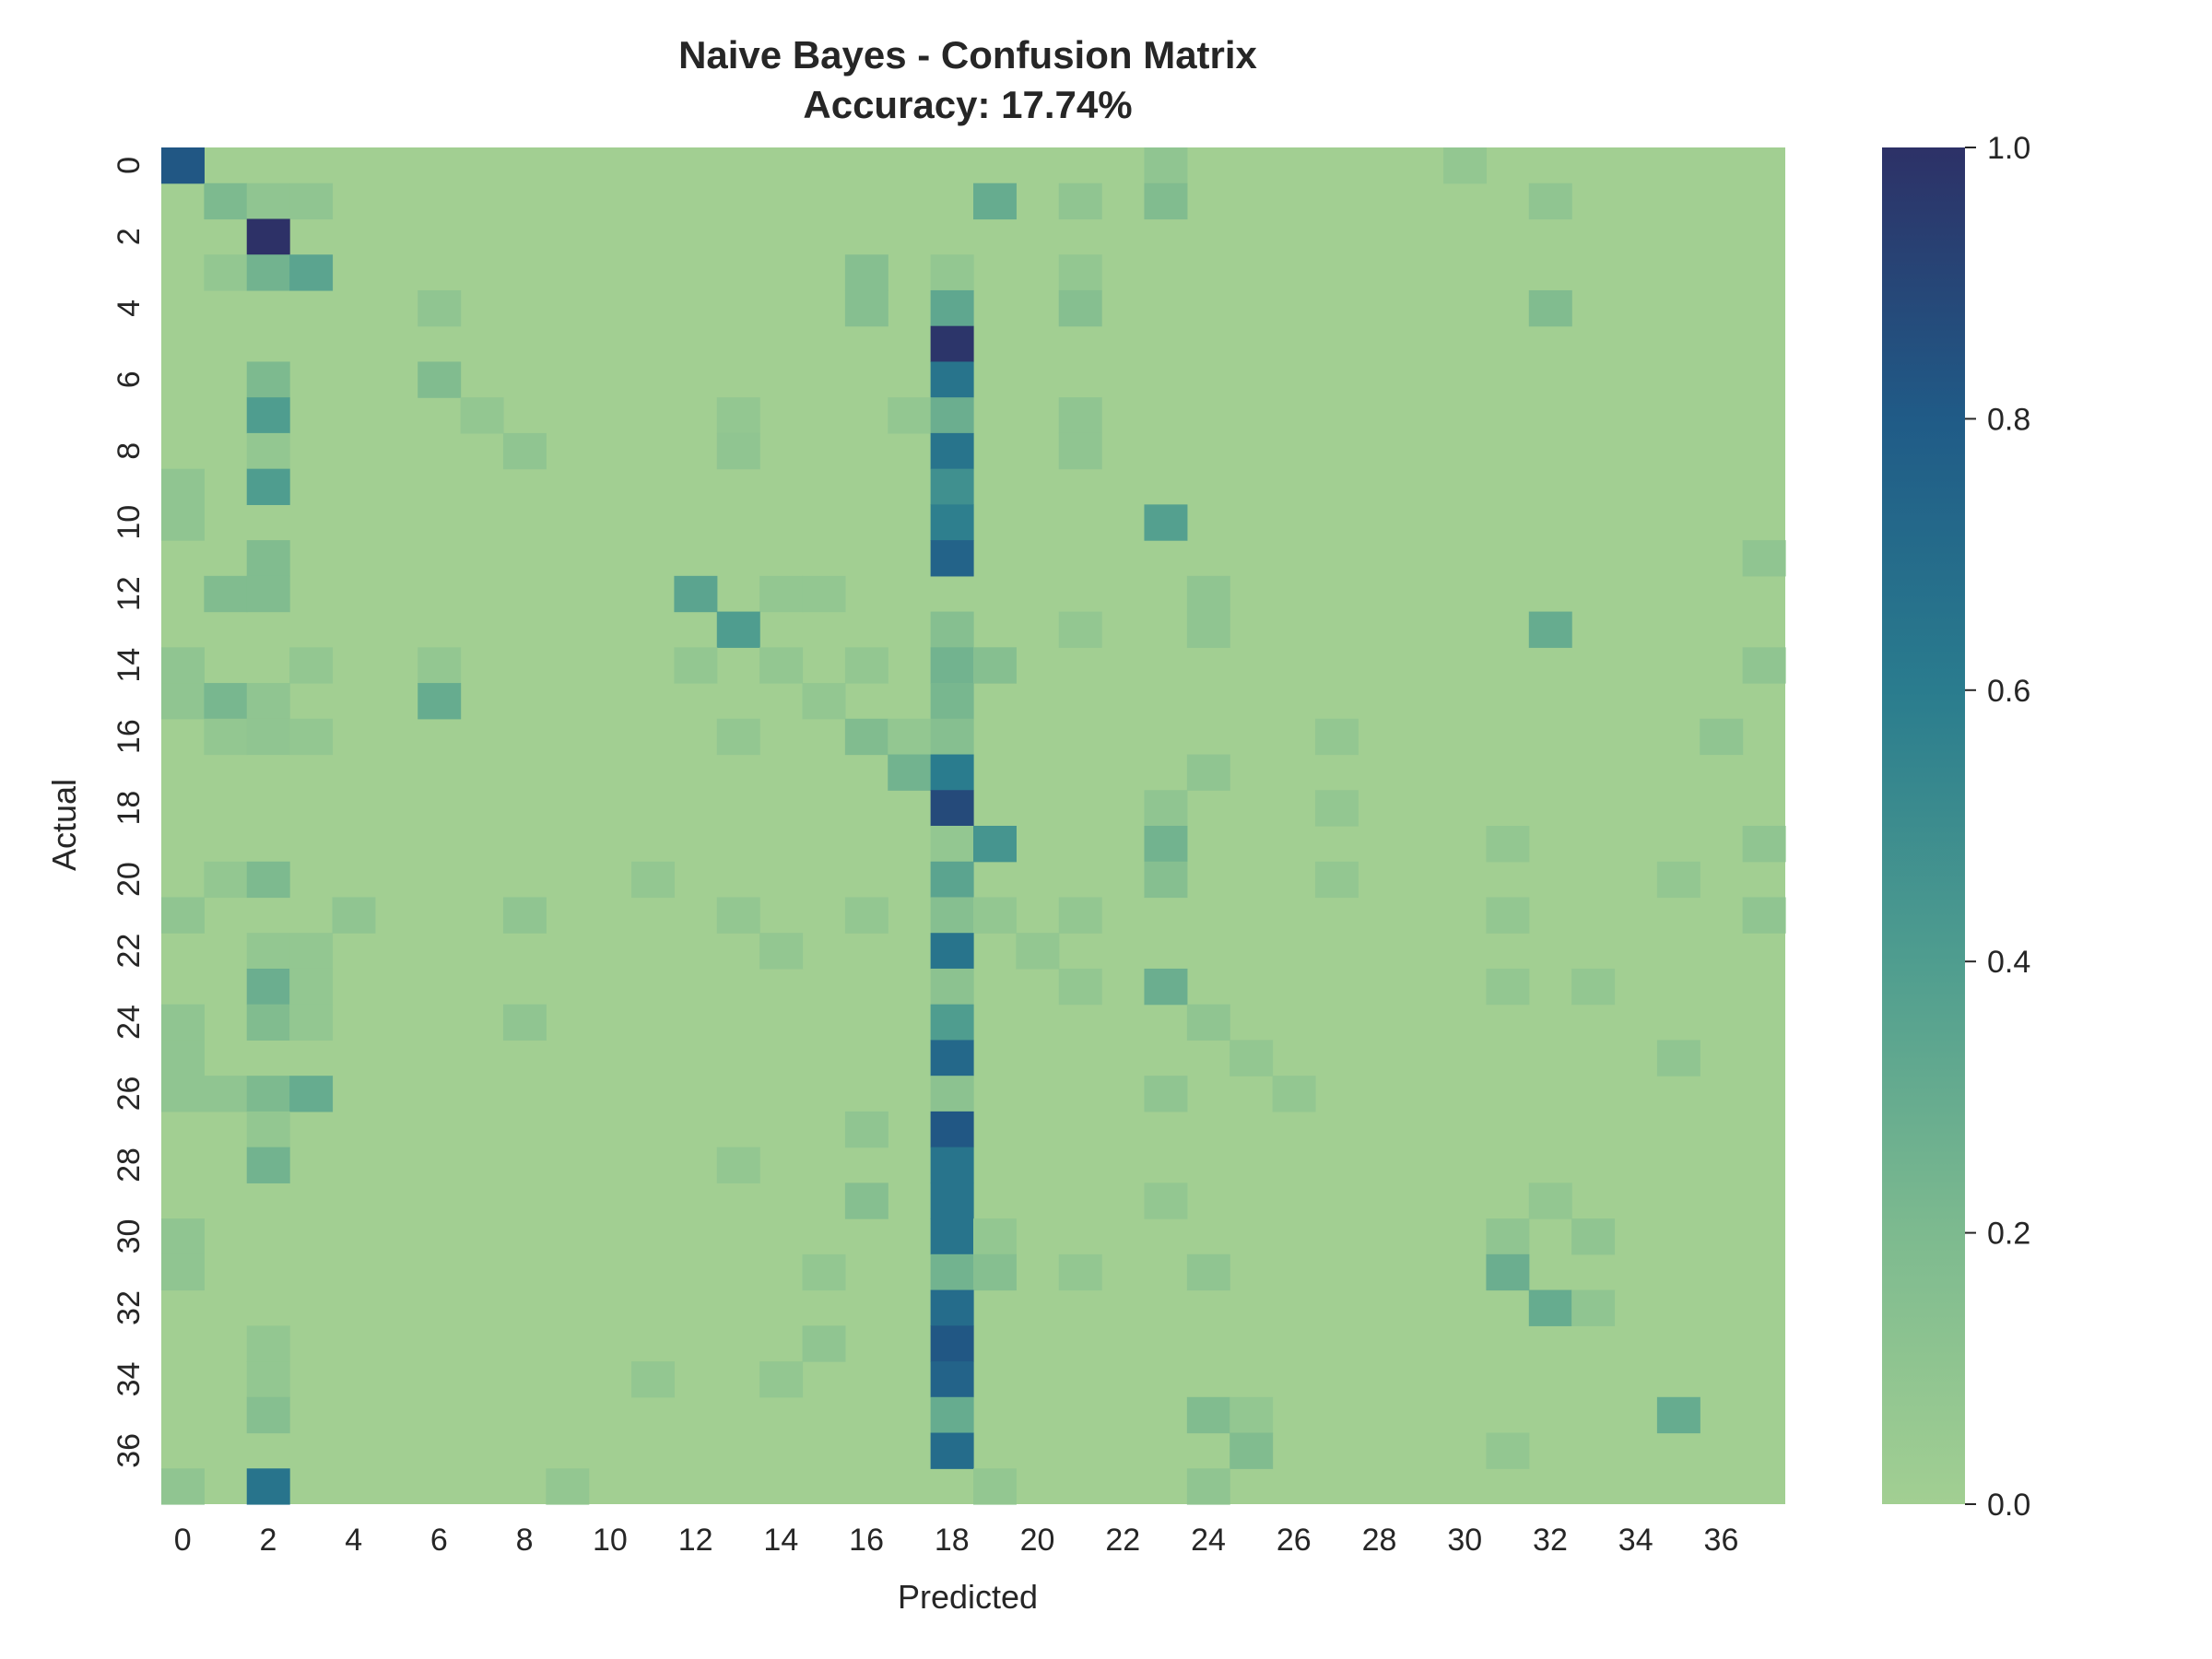 The height and width of the screenshot is (1659, 2212). I want to click on x-tick-label: 14, so click(780, 1540).